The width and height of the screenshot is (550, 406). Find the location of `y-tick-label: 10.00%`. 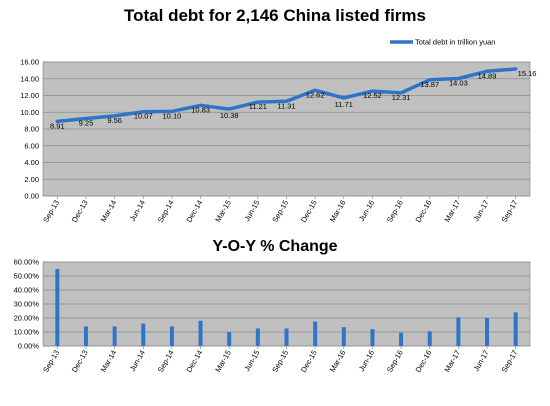

y-tick-label: 10.00% is located at coordinates (27, 332).